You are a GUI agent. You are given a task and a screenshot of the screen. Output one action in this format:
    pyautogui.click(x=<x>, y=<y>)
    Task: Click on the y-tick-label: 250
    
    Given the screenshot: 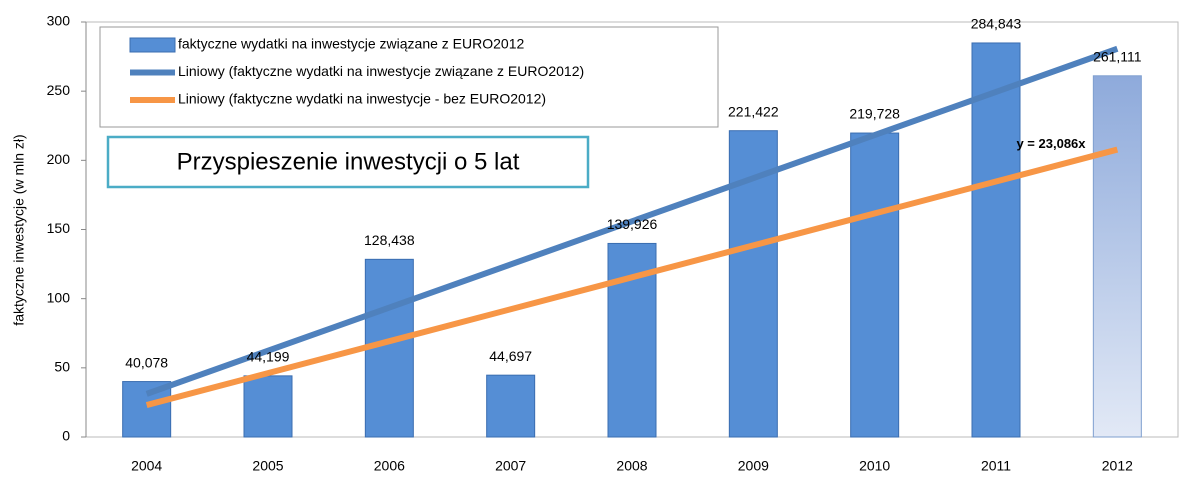 What is the action you would take?
    pyautogui.click(x=59, y=90)
    